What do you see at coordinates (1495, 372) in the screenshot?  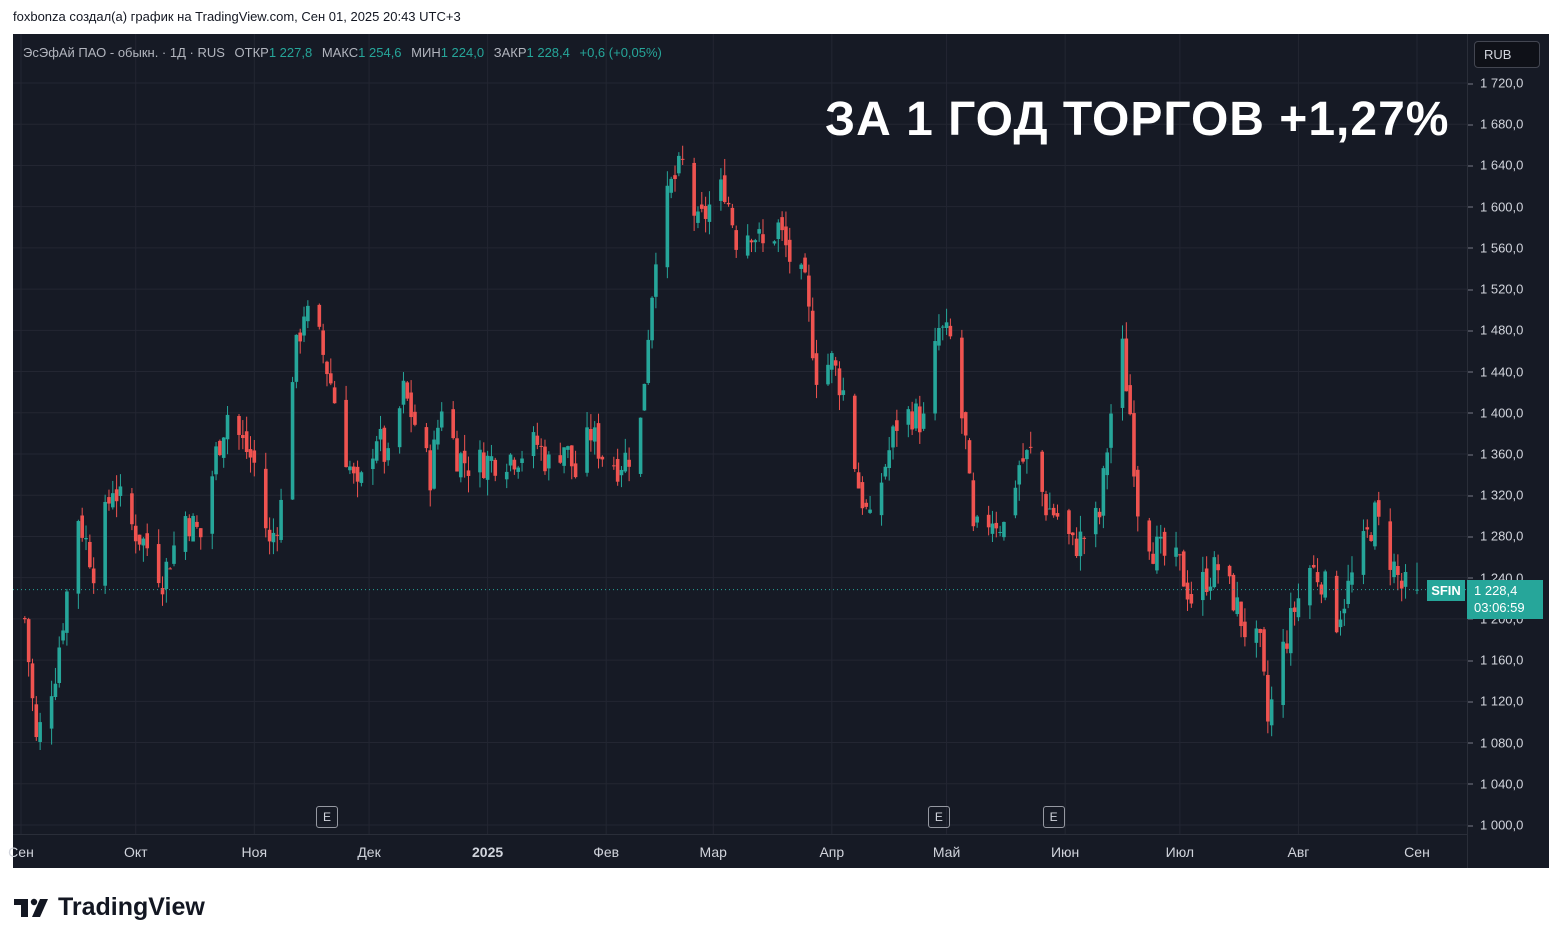 I see `price-tick-label: 1 440,0` at bounding box center [1495, 372].